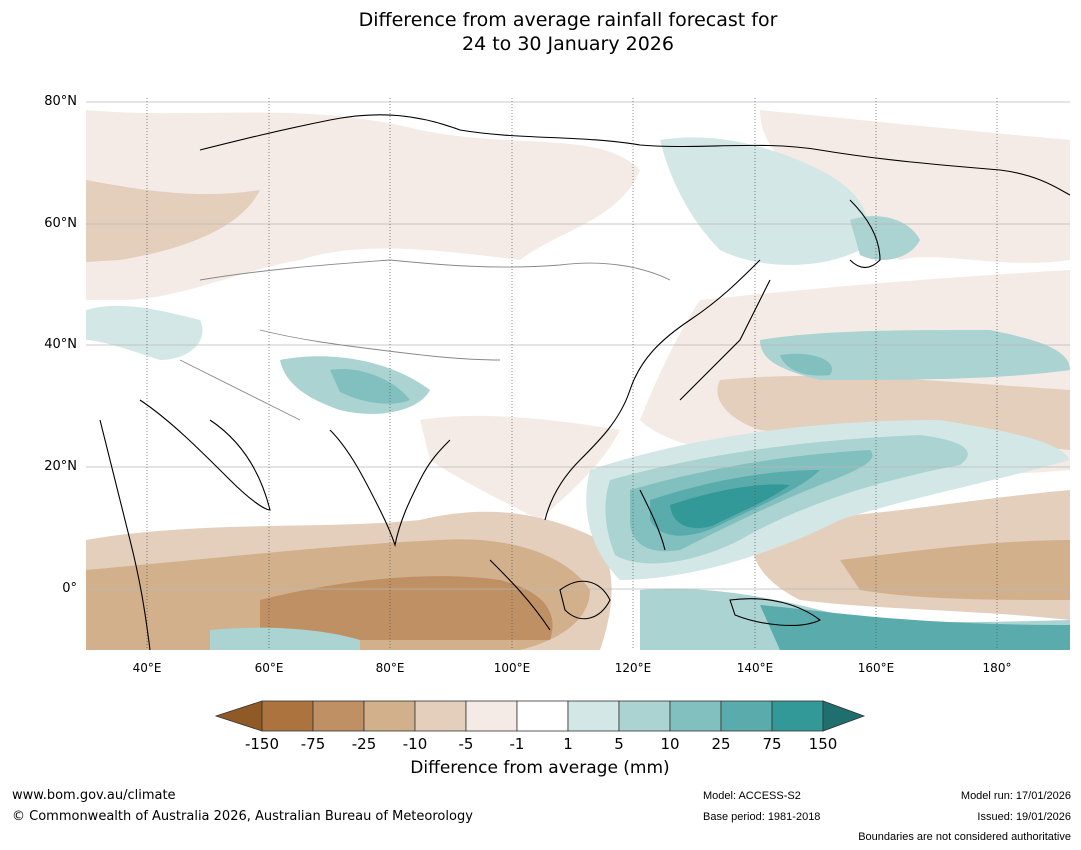 Image resolution: width=1081 pixels, height=850 pixels. I want to click on lon-label-140e: 140°E, so click(755, 668).